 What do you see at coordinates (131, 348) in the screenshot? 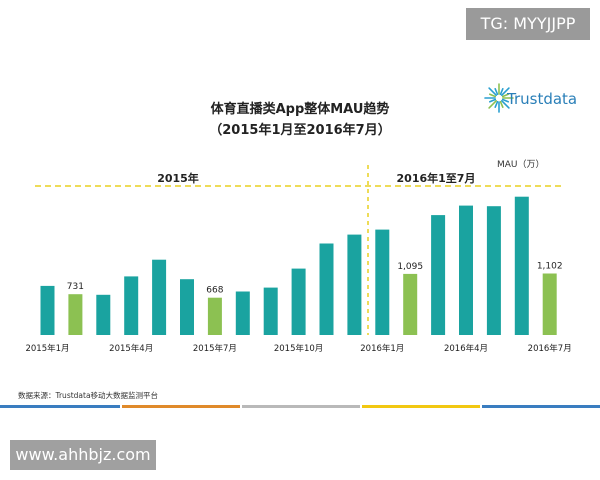
I see `x-tick-2015年4月: 2015年4月` at bounding box center [131, 348].